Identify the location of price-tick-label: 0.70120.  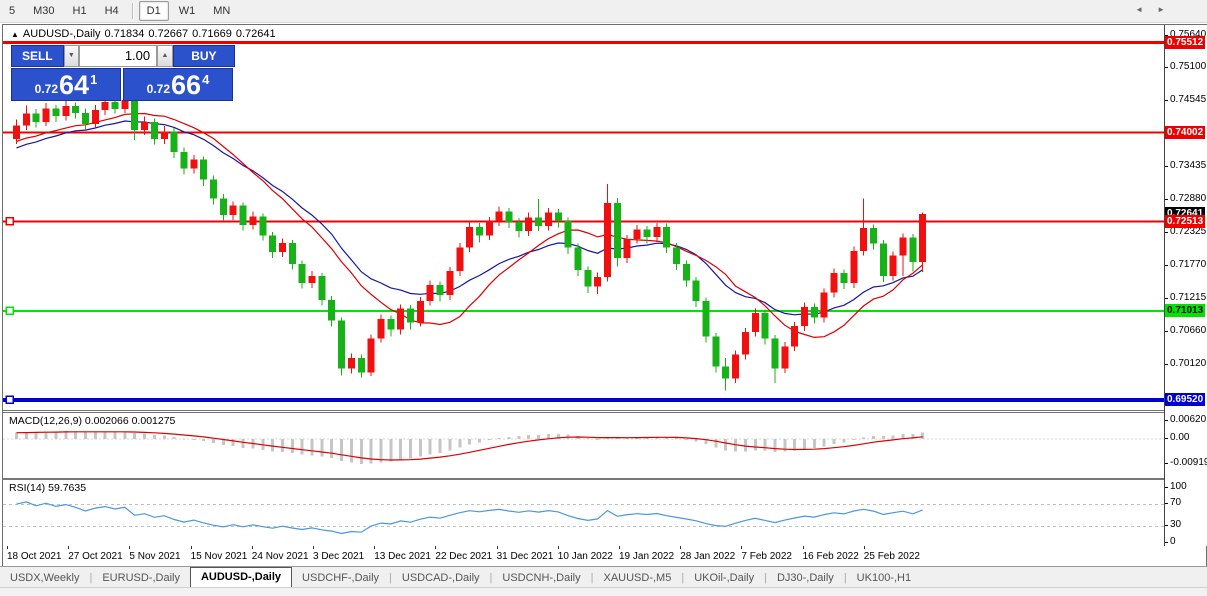
(1185, 363).